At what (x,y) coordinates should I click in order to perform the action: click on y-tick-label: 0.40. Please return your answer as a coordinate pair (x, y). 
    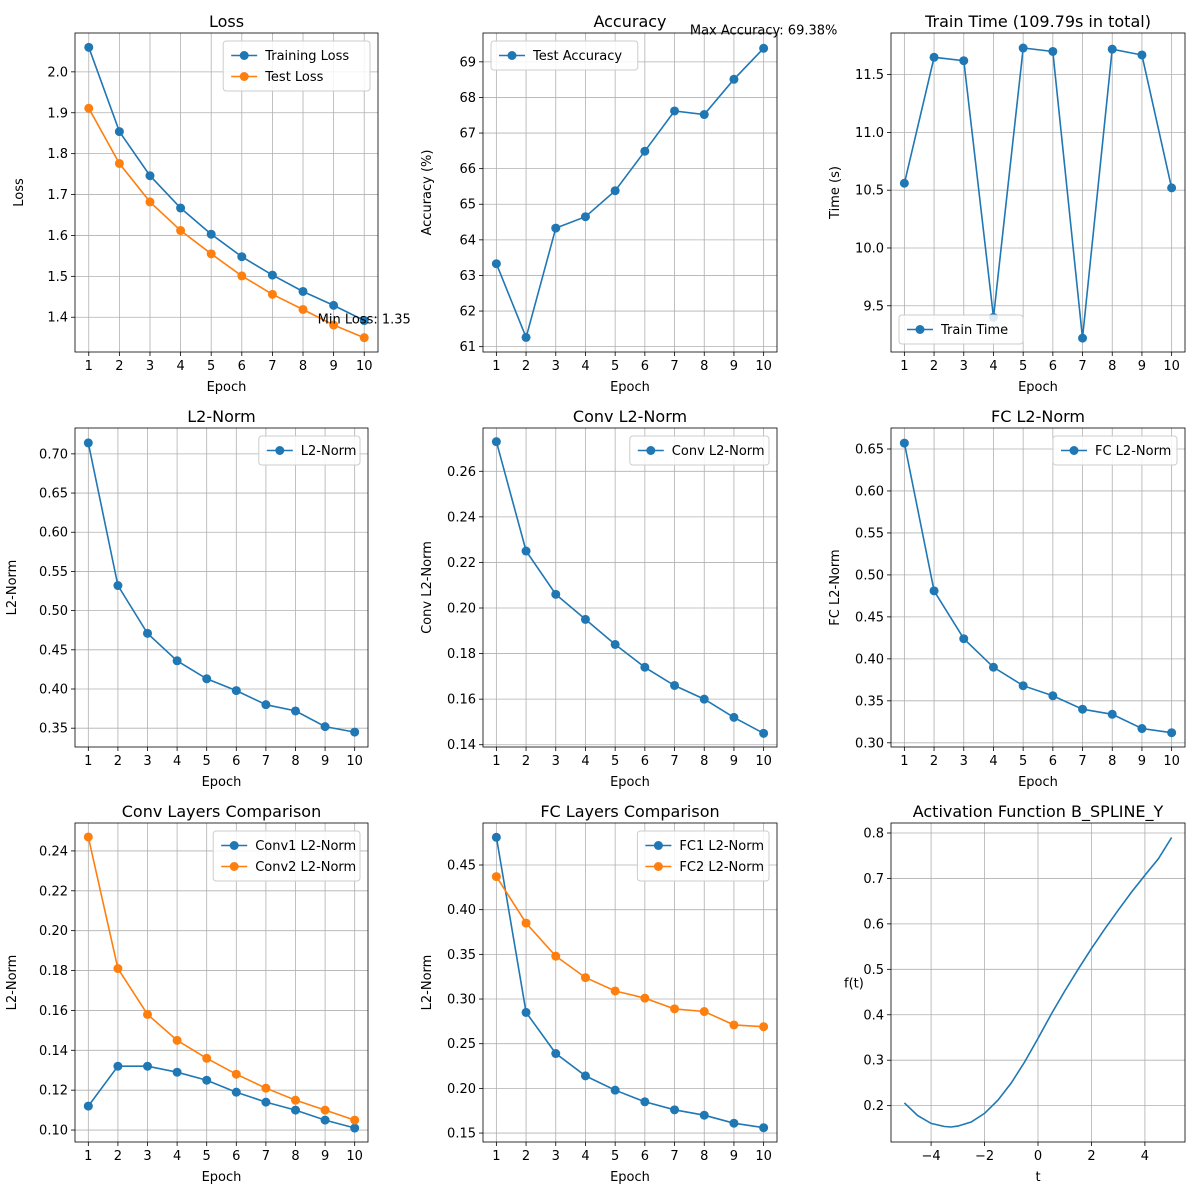
    Looking at the image, I should click on (53, 690).